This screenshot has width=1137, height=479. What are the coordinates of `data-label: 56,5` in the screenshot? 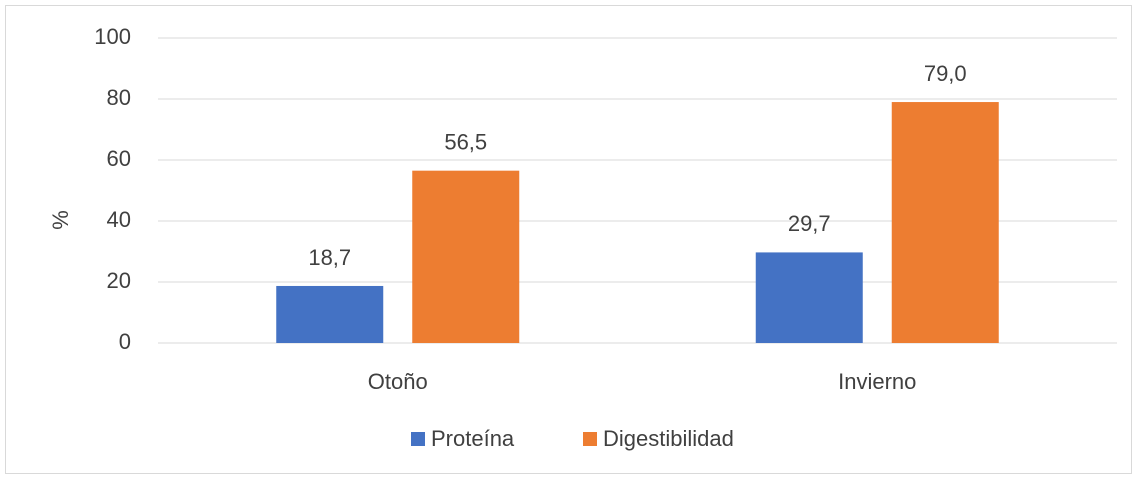 It's located at (465, 141).